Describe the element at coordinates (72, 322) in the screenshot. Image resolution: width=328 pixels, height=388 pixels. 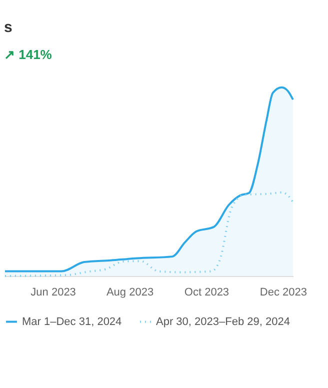
I see `legend-label: Mar 1–Dec 31, 2024` at that location.